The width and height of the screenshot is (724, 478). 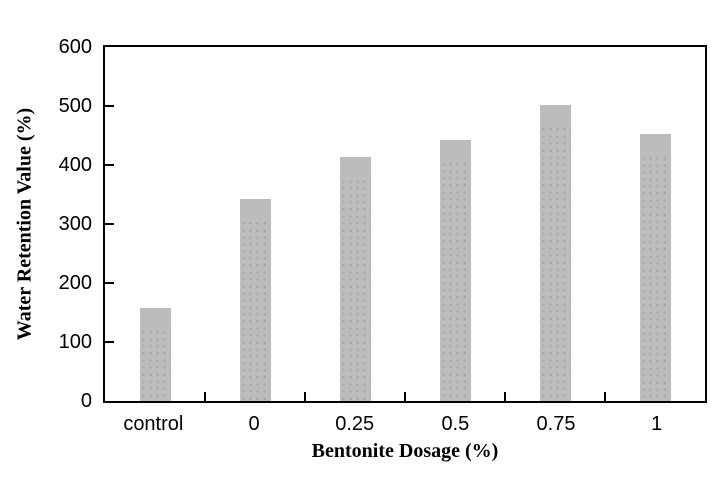 I want to click on x-tick-label-control: control, so click(x=153, y=424).